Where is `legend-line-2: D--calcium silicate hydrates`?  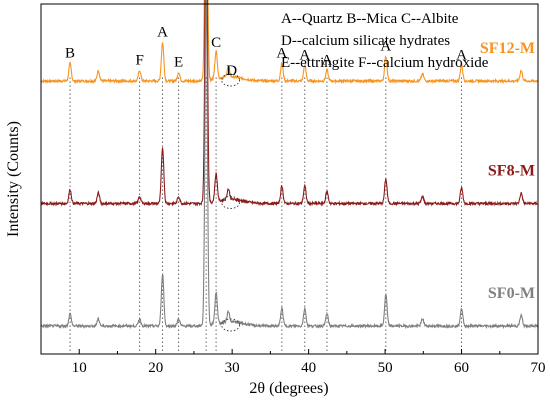
legend-line-2: D--calcium silicate hydrates is located at coordinates (365, 41).